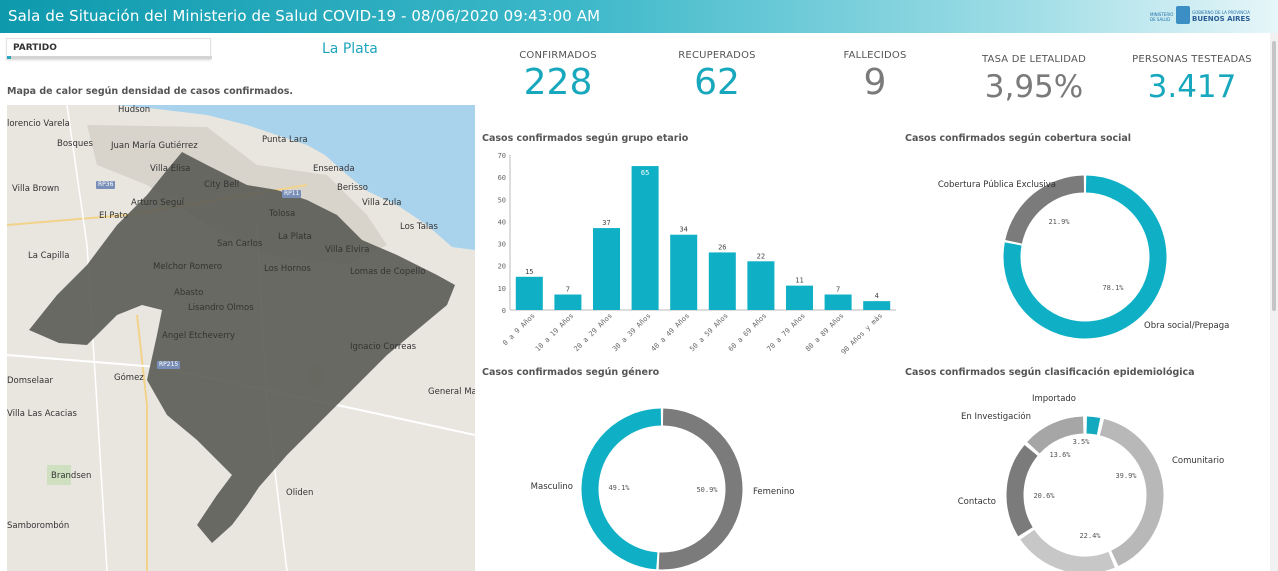 The width and height of the screenshot is (1278, 571). I want to click on y-tick-label: 60, so click(502, 178).